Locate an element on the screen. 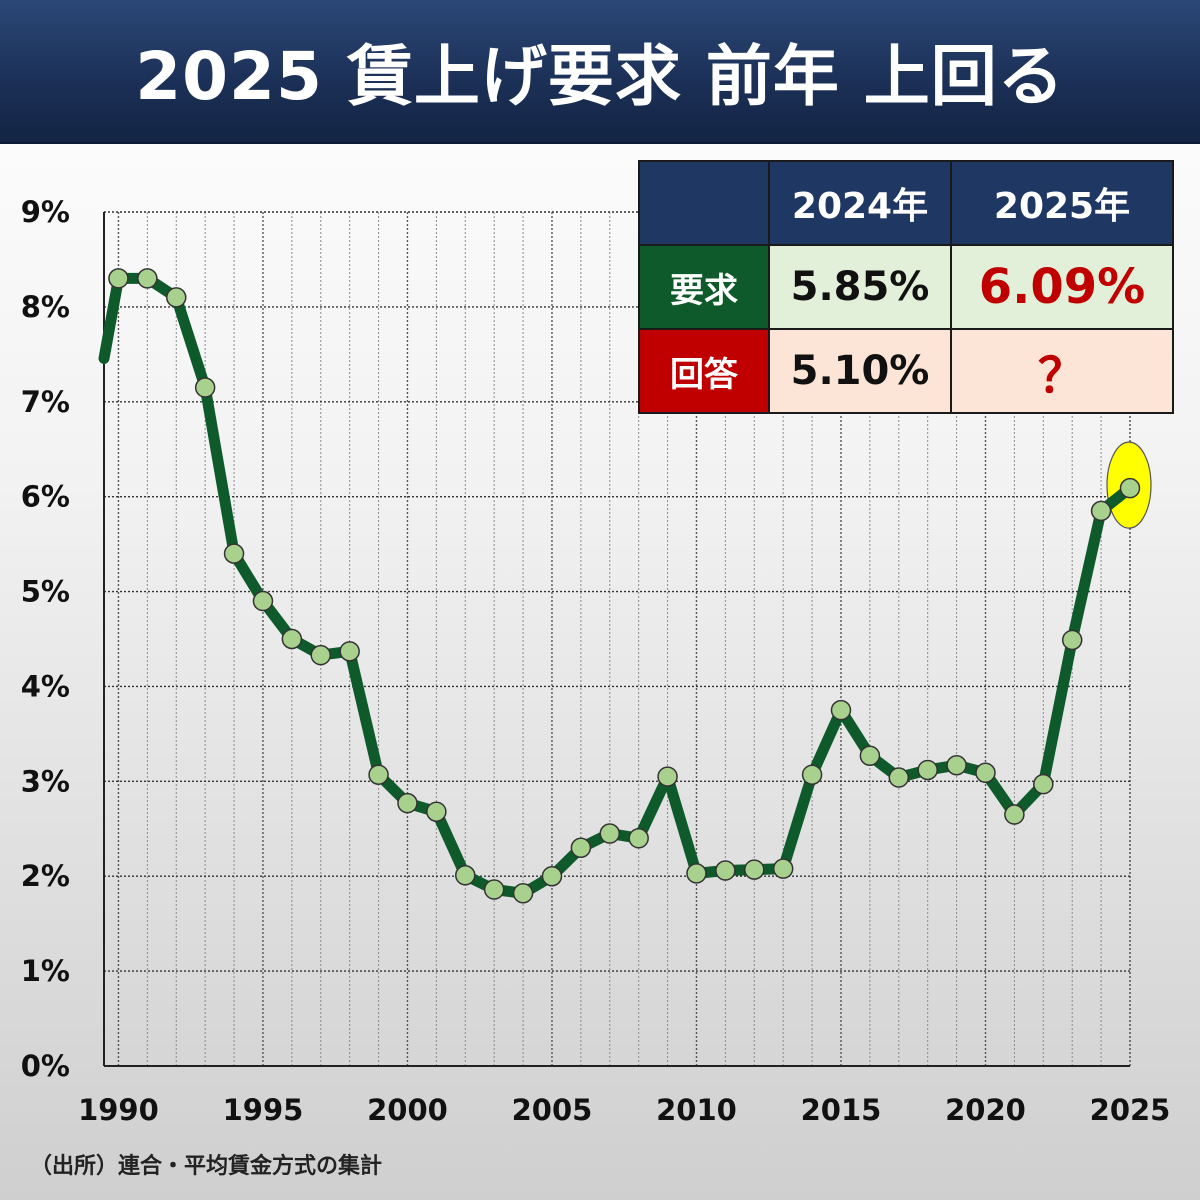 This screenshot has height=1200, width=1200. y-tick-label: 5% is located at coordinates (45, 592).